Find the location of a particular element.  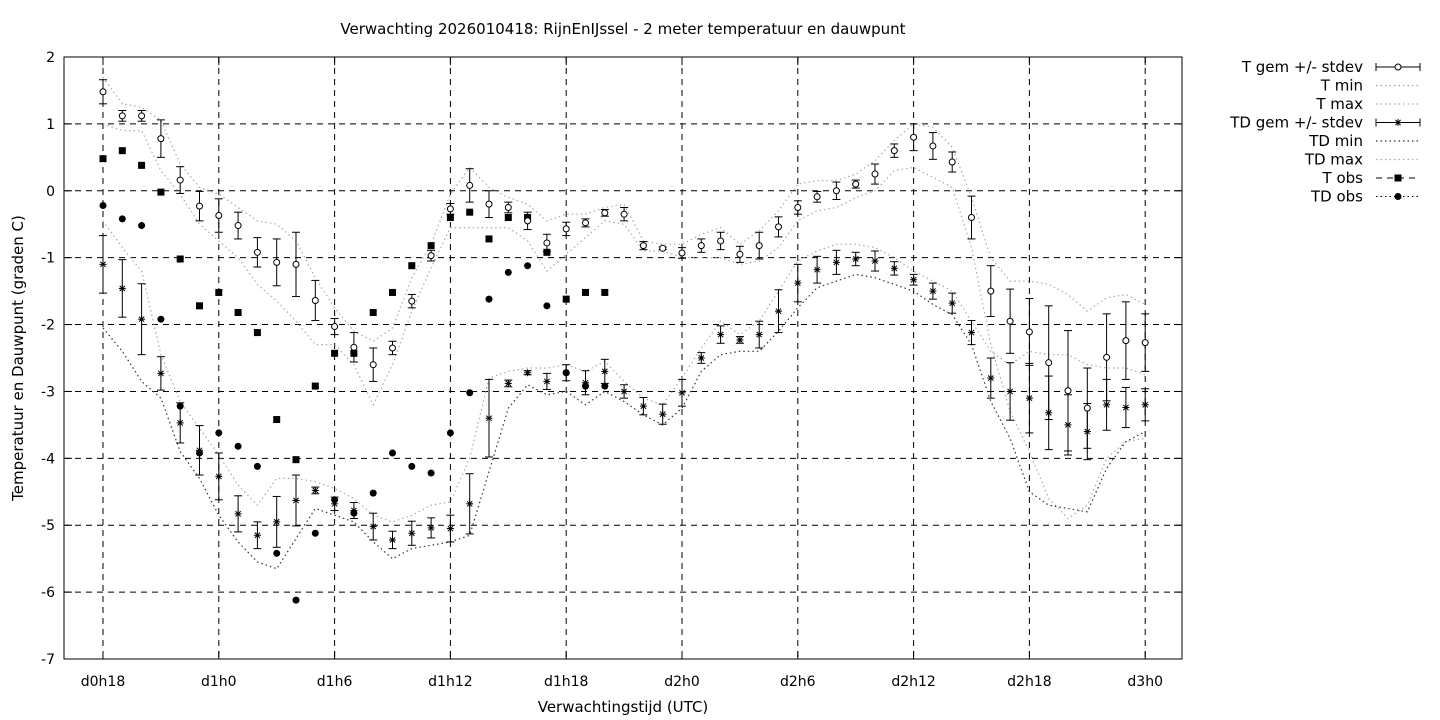

legend-entry: TD min is located at coordinates (1364, 141).